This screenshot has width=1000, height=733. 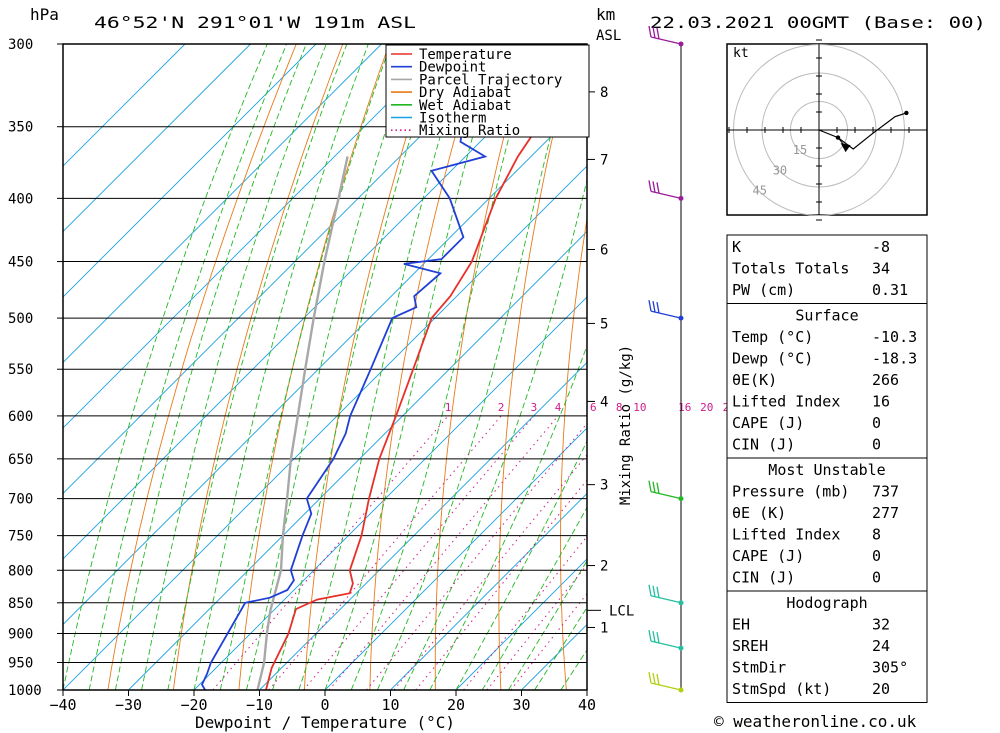 I want to click on mixing-ratio-label: 20, so click(x=706, y=407).